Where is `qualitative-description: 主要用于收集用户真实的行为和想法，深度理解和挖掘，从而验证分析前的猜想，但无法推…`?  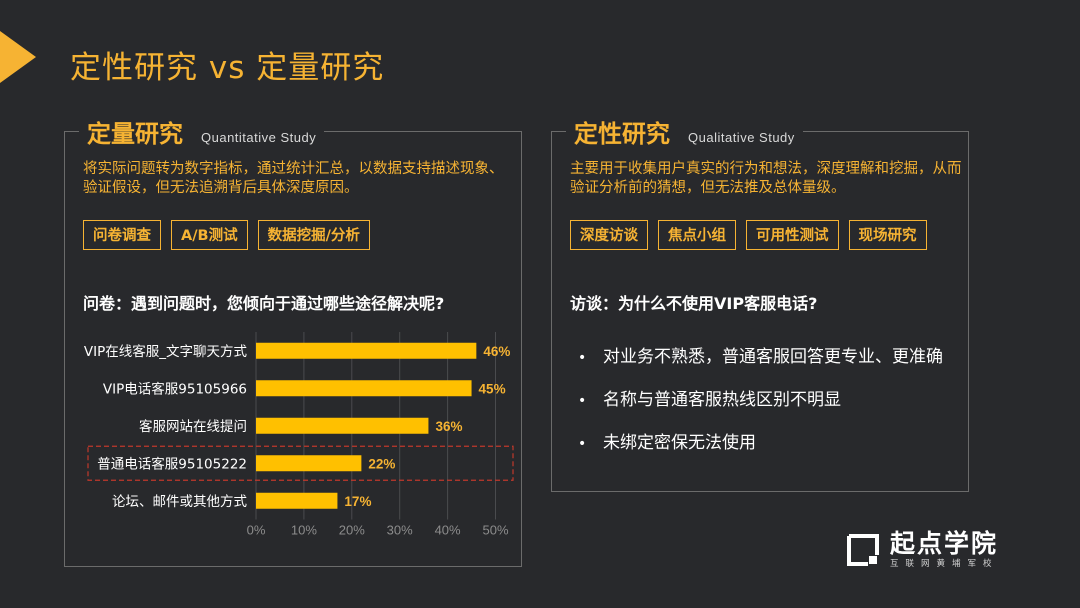 qualitative-description: 主要用于收集用户真实的行为和想法，深度理解和挖掘，从而验证分析前的猜想，但无法推… is located at coordinates (766, 178).